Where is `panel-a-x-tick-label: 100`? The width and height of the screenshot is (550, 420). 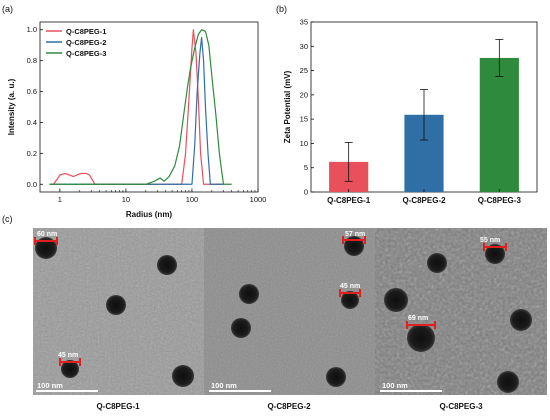 panel-a-x-tick-label: 100 is located at coordinates (192, 199).